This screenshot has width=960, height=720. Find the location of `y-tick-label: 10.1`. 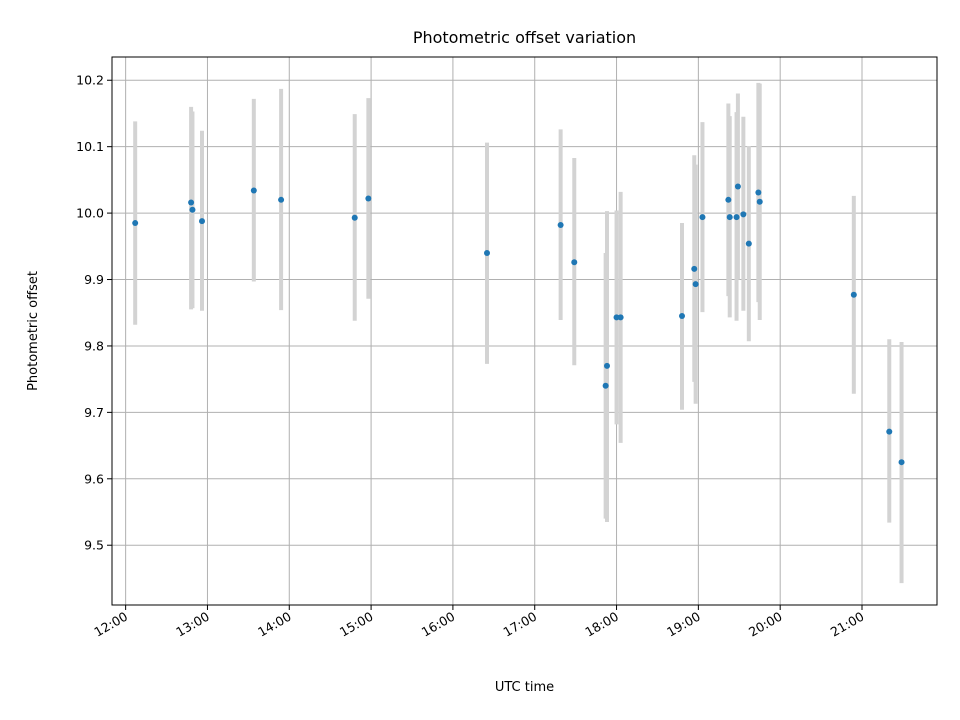

y-tick-label: 10.1 is located at coordinates (90, 146).